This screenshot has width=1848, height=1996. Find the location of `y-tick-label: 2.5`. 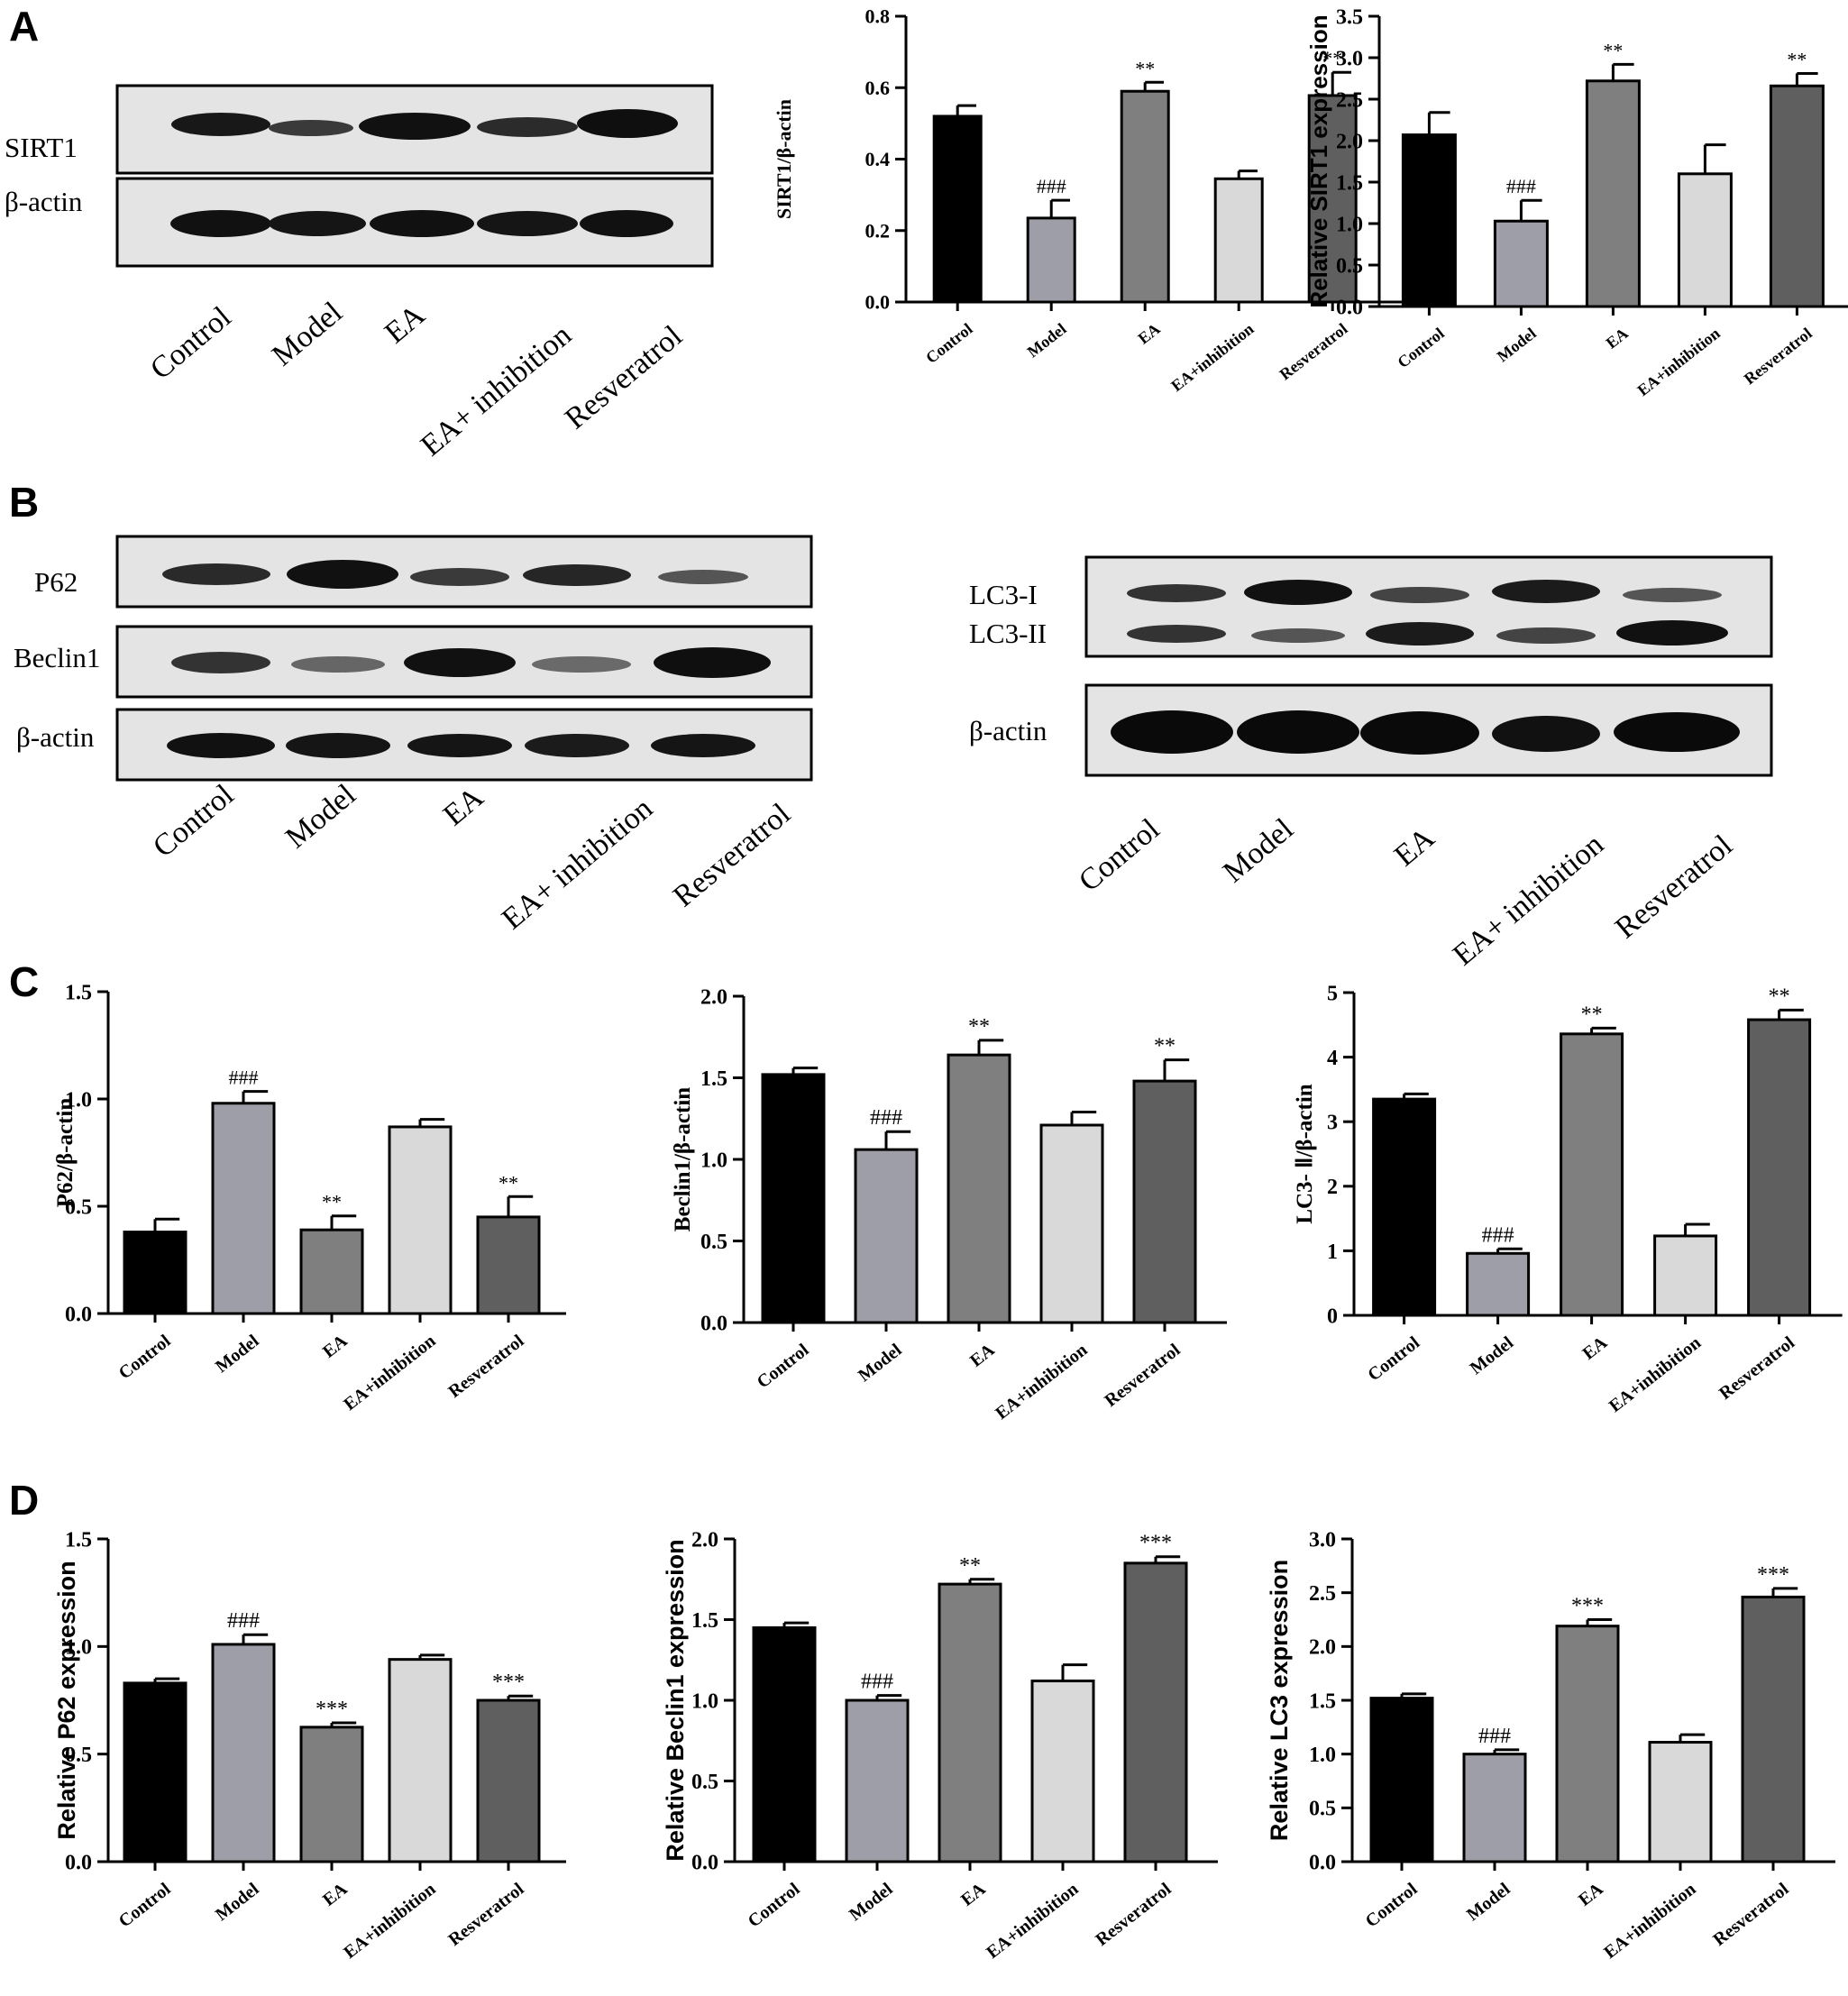

y-tick-label: 2.5 is located at coordinates (1322, 1594).